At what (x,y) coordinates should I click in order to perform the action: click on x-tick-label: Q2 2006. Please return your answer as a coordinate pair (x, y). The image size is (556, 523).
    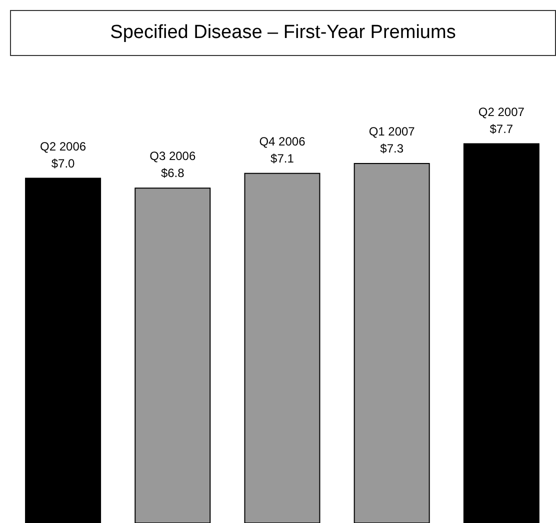
    Looking at the image, I should click on (63, 146).